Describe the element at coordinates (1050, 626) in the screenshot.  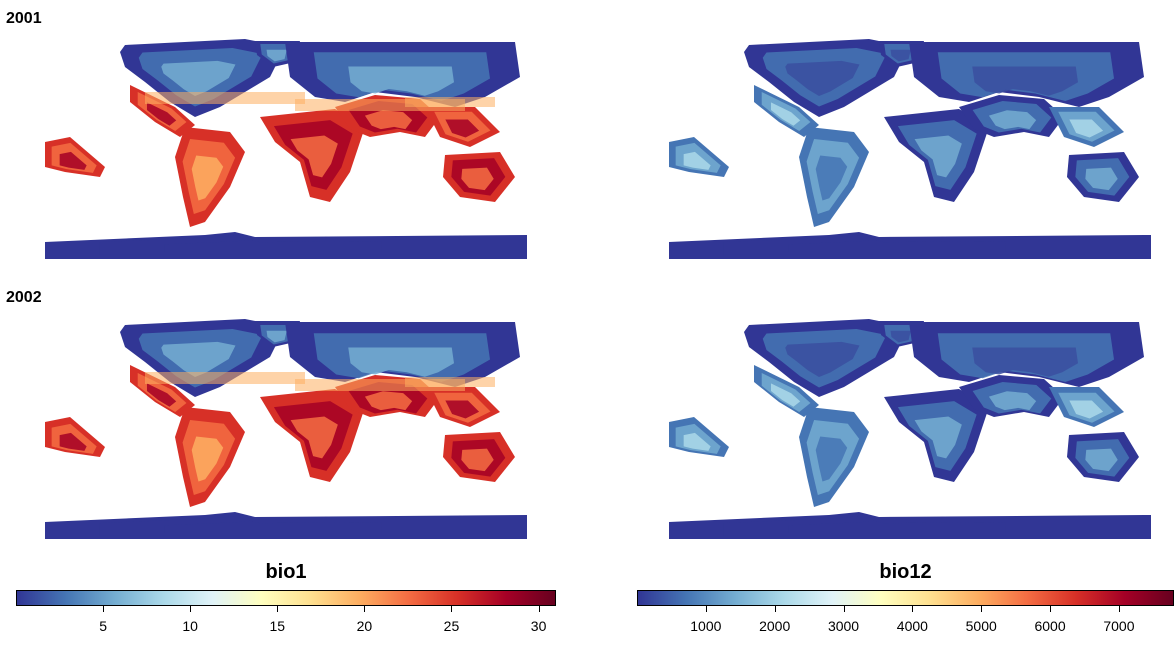
I see `tick-label: 6000` at that location.